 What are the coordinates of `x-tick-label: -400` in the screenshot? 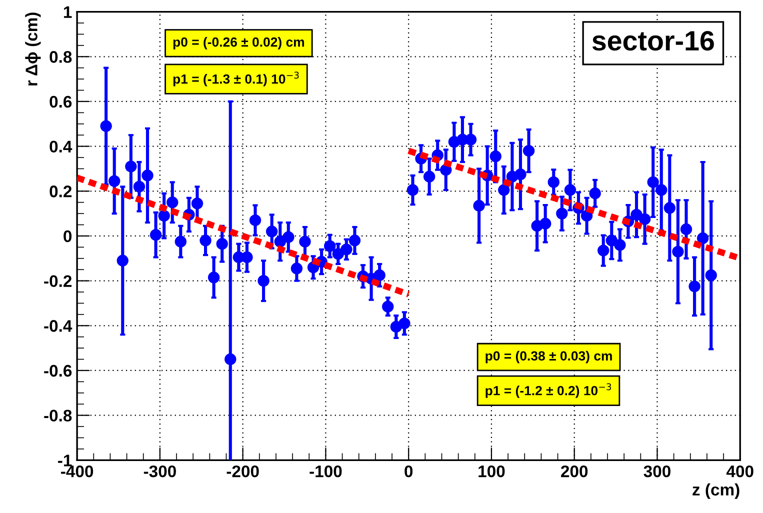 It's located at (77, 471).